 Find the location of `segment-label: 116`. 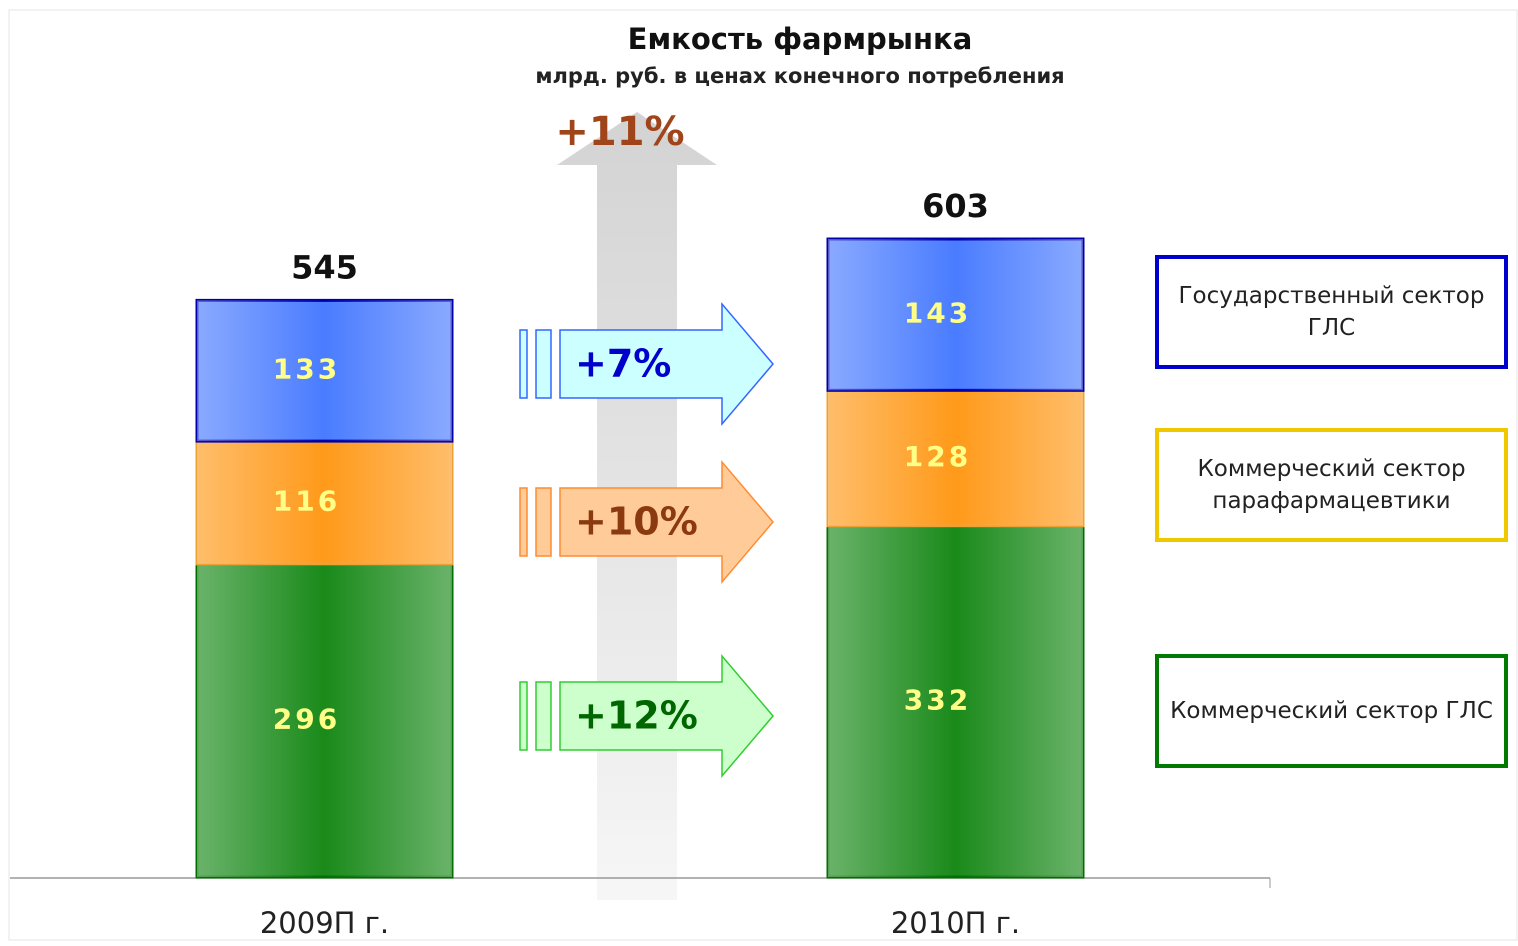

segment-label: 116 is located at coordinates (306, 500).